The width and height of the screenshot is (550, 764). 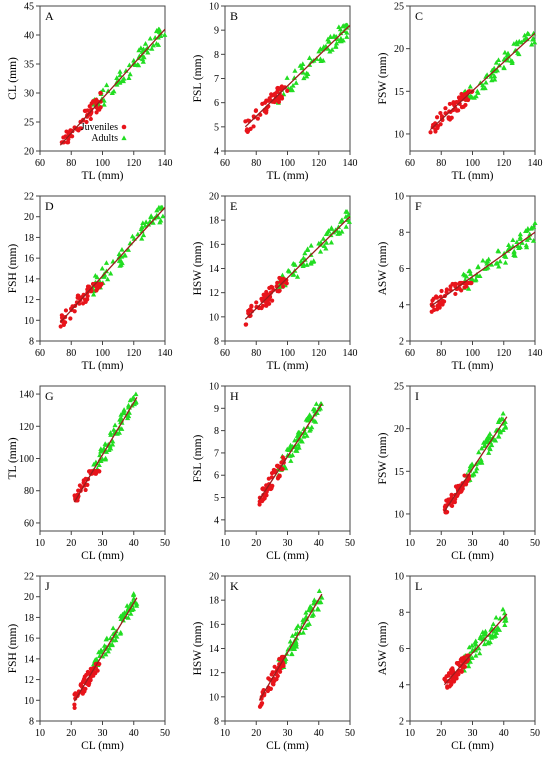 I want to click on y-tick-label: 5, so click(x=216, y=498).